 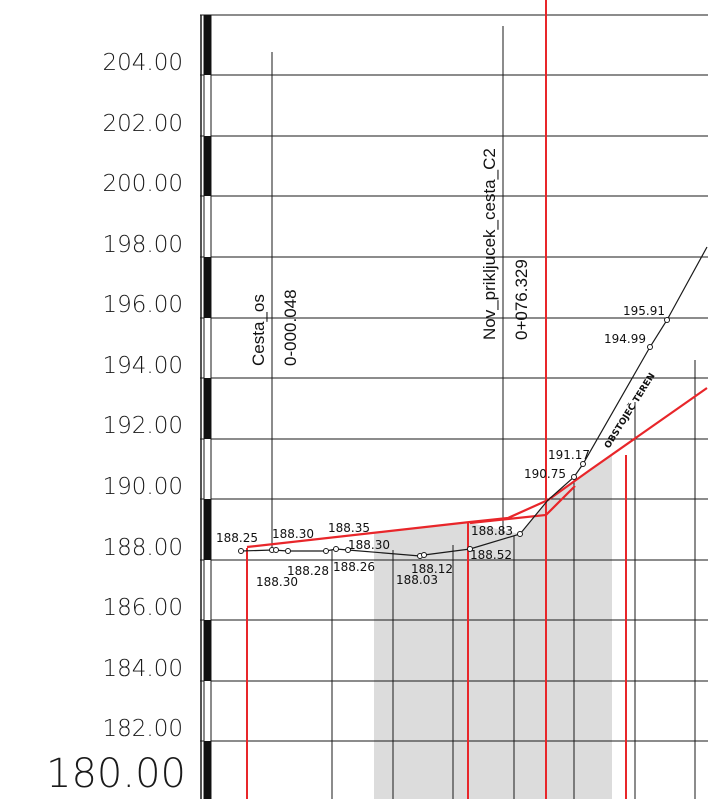 What do you see at coordinates (489, 244) in the screenshot?
I see `station-name-label: Nov_prikljucek_cesta_C2` at bounding box center [489, 244].